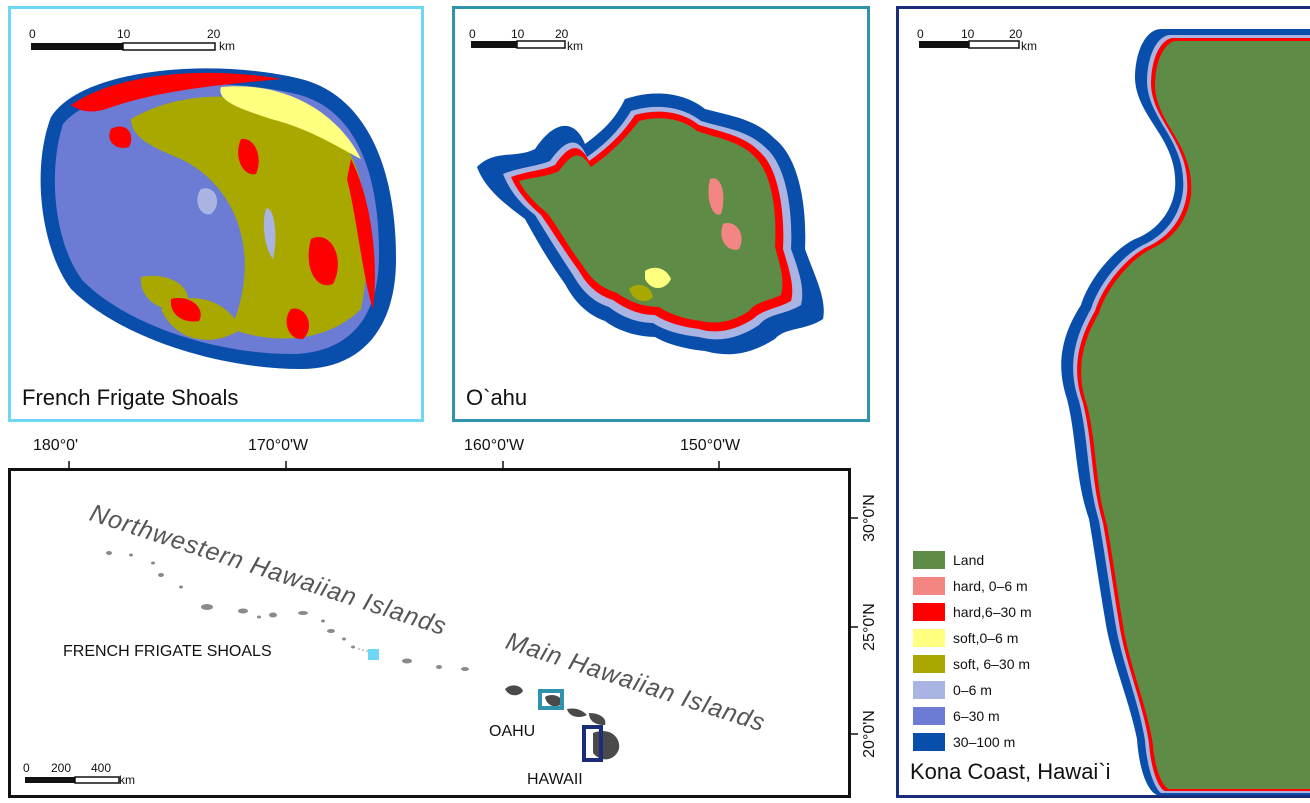 This screenshot has width=1310, height=803. Describe the element at coordinates (984, 742) in the screenshot. I see `legend-label: 30–100 m` at that location.